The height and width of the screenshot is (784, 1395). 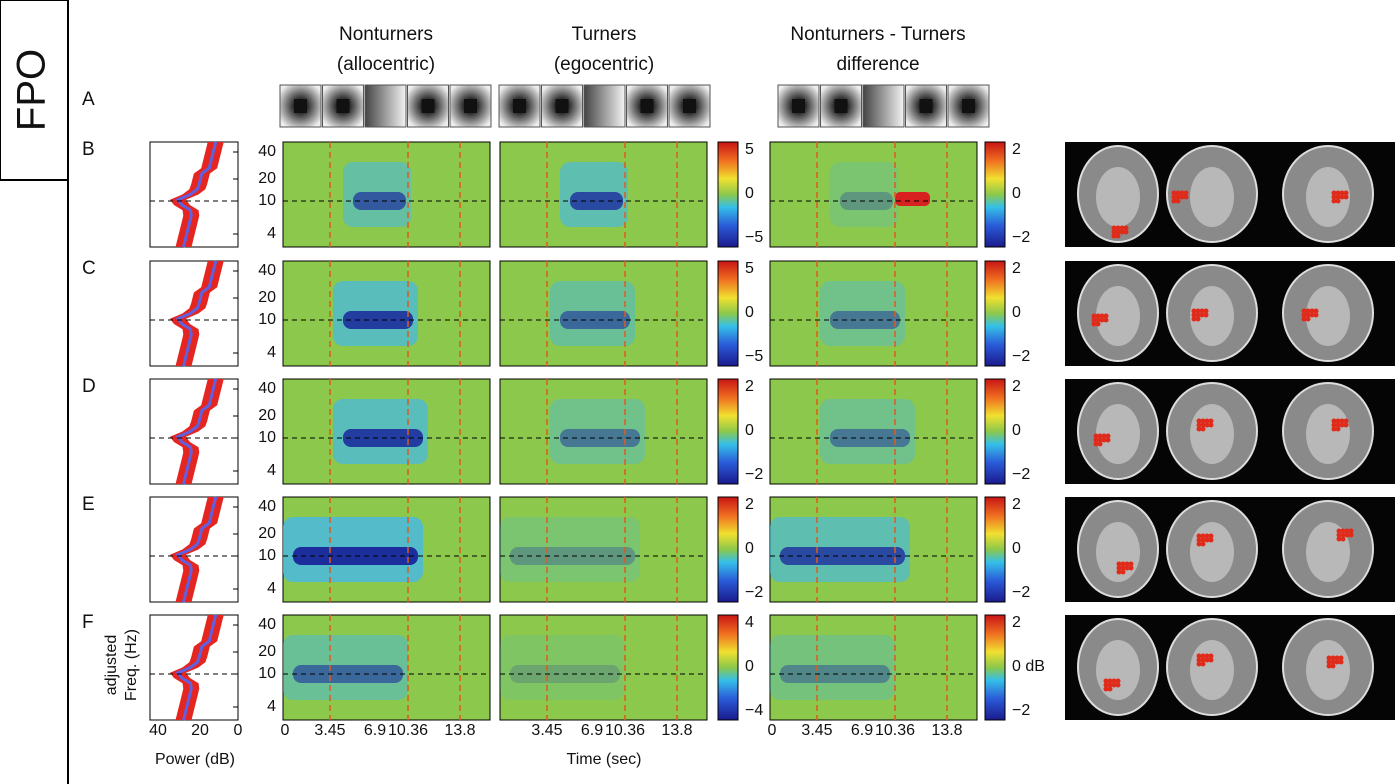 I want to click on alpha-blob, so click(x=866, y=201).